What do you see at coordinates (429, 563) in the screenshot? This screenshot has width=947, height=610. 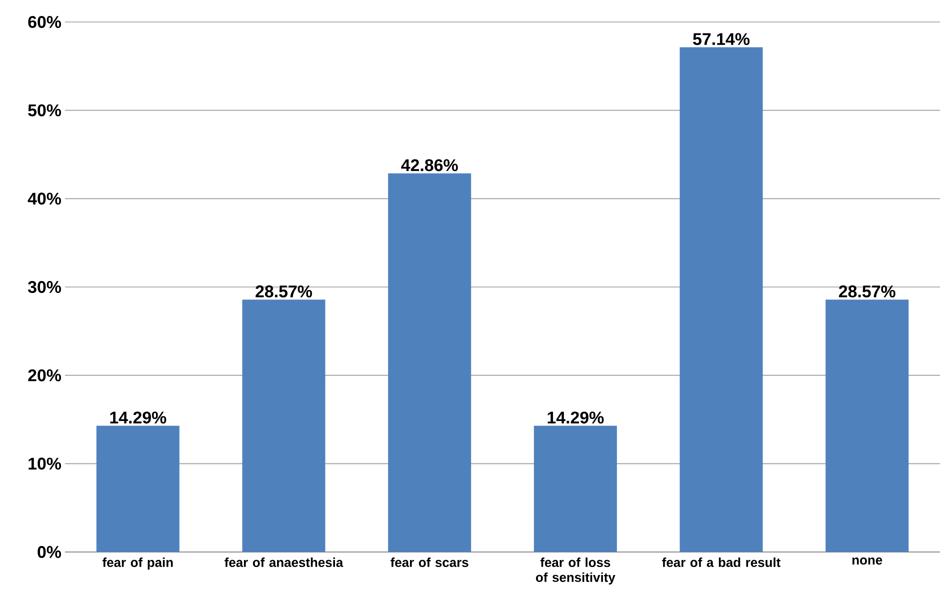 I see `x-tick-label: fear of scars` at bounding box center [429, 563].